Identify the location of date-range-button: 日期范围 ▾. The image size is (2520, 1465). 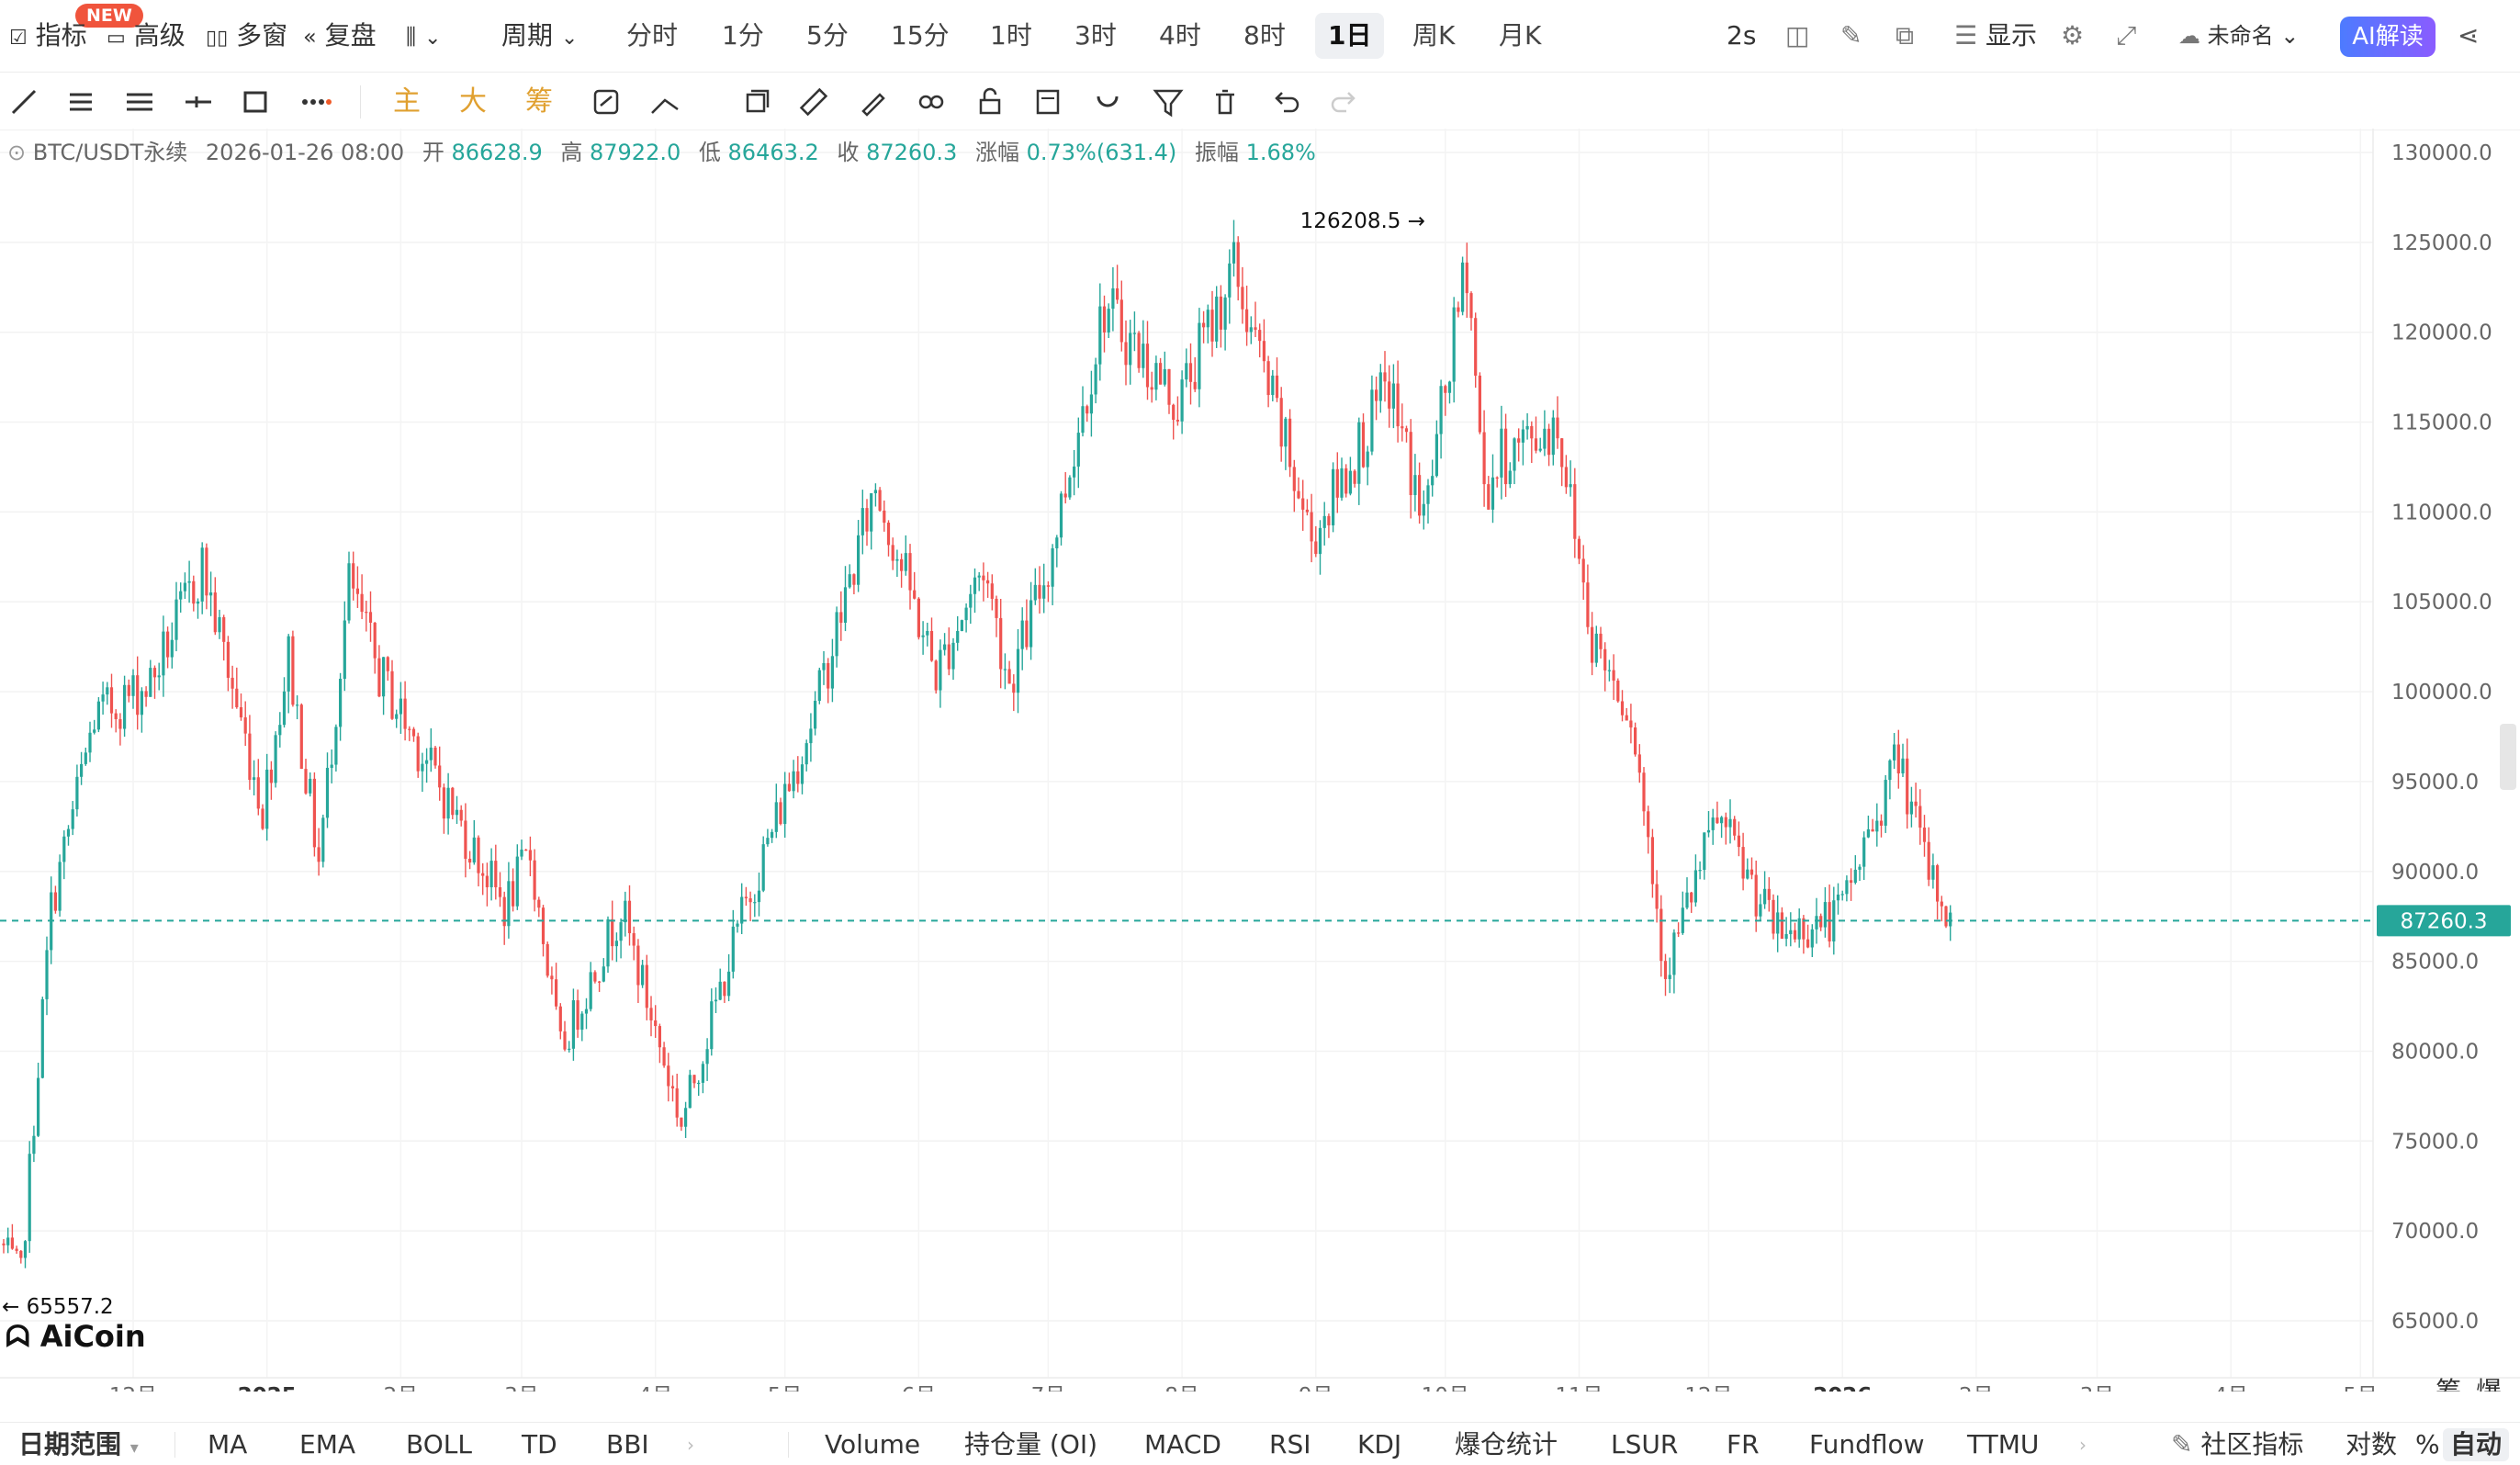
(78, 1446).